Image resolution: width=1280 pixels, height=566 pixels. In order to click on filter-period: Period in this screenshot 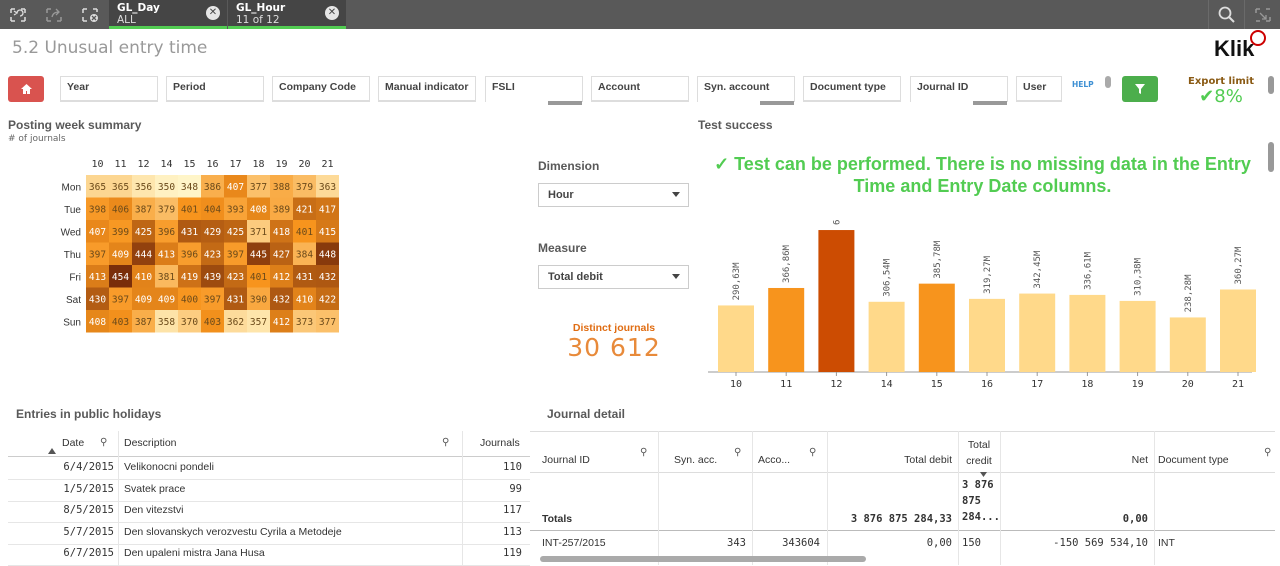, I will do `click(215, 89)`.